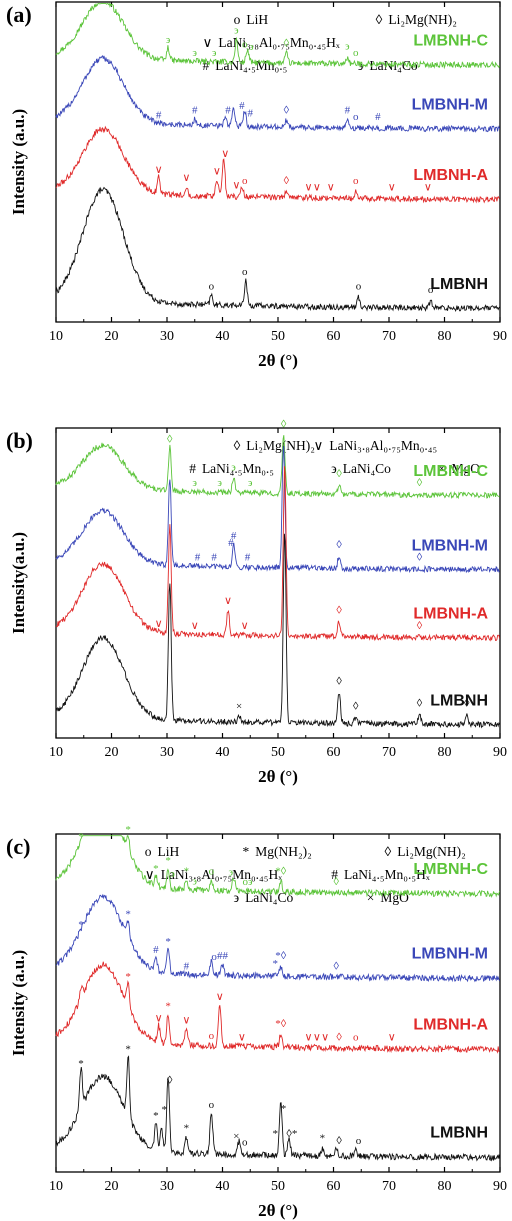 This screenshot has width=512, height=1221. What do you see at coordinates (150, 874) in the screenshot?
I see `legend-symbol: ∨` at bounding box center [150, 874].